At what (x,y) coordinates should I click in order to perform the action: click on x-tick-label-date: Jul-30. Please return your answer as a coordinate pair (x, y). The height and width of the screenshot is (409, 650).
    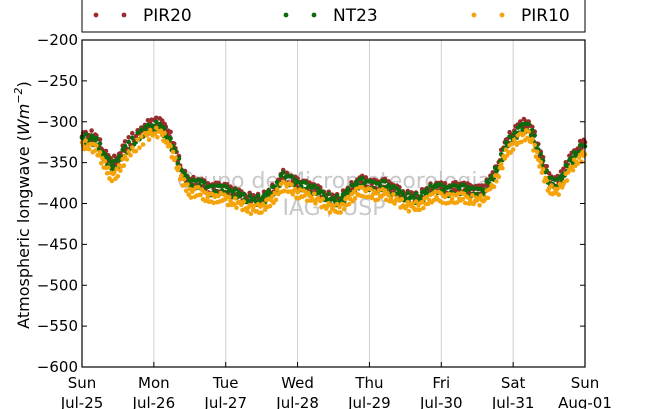
    Looking at the image, I should click on (441, 401).